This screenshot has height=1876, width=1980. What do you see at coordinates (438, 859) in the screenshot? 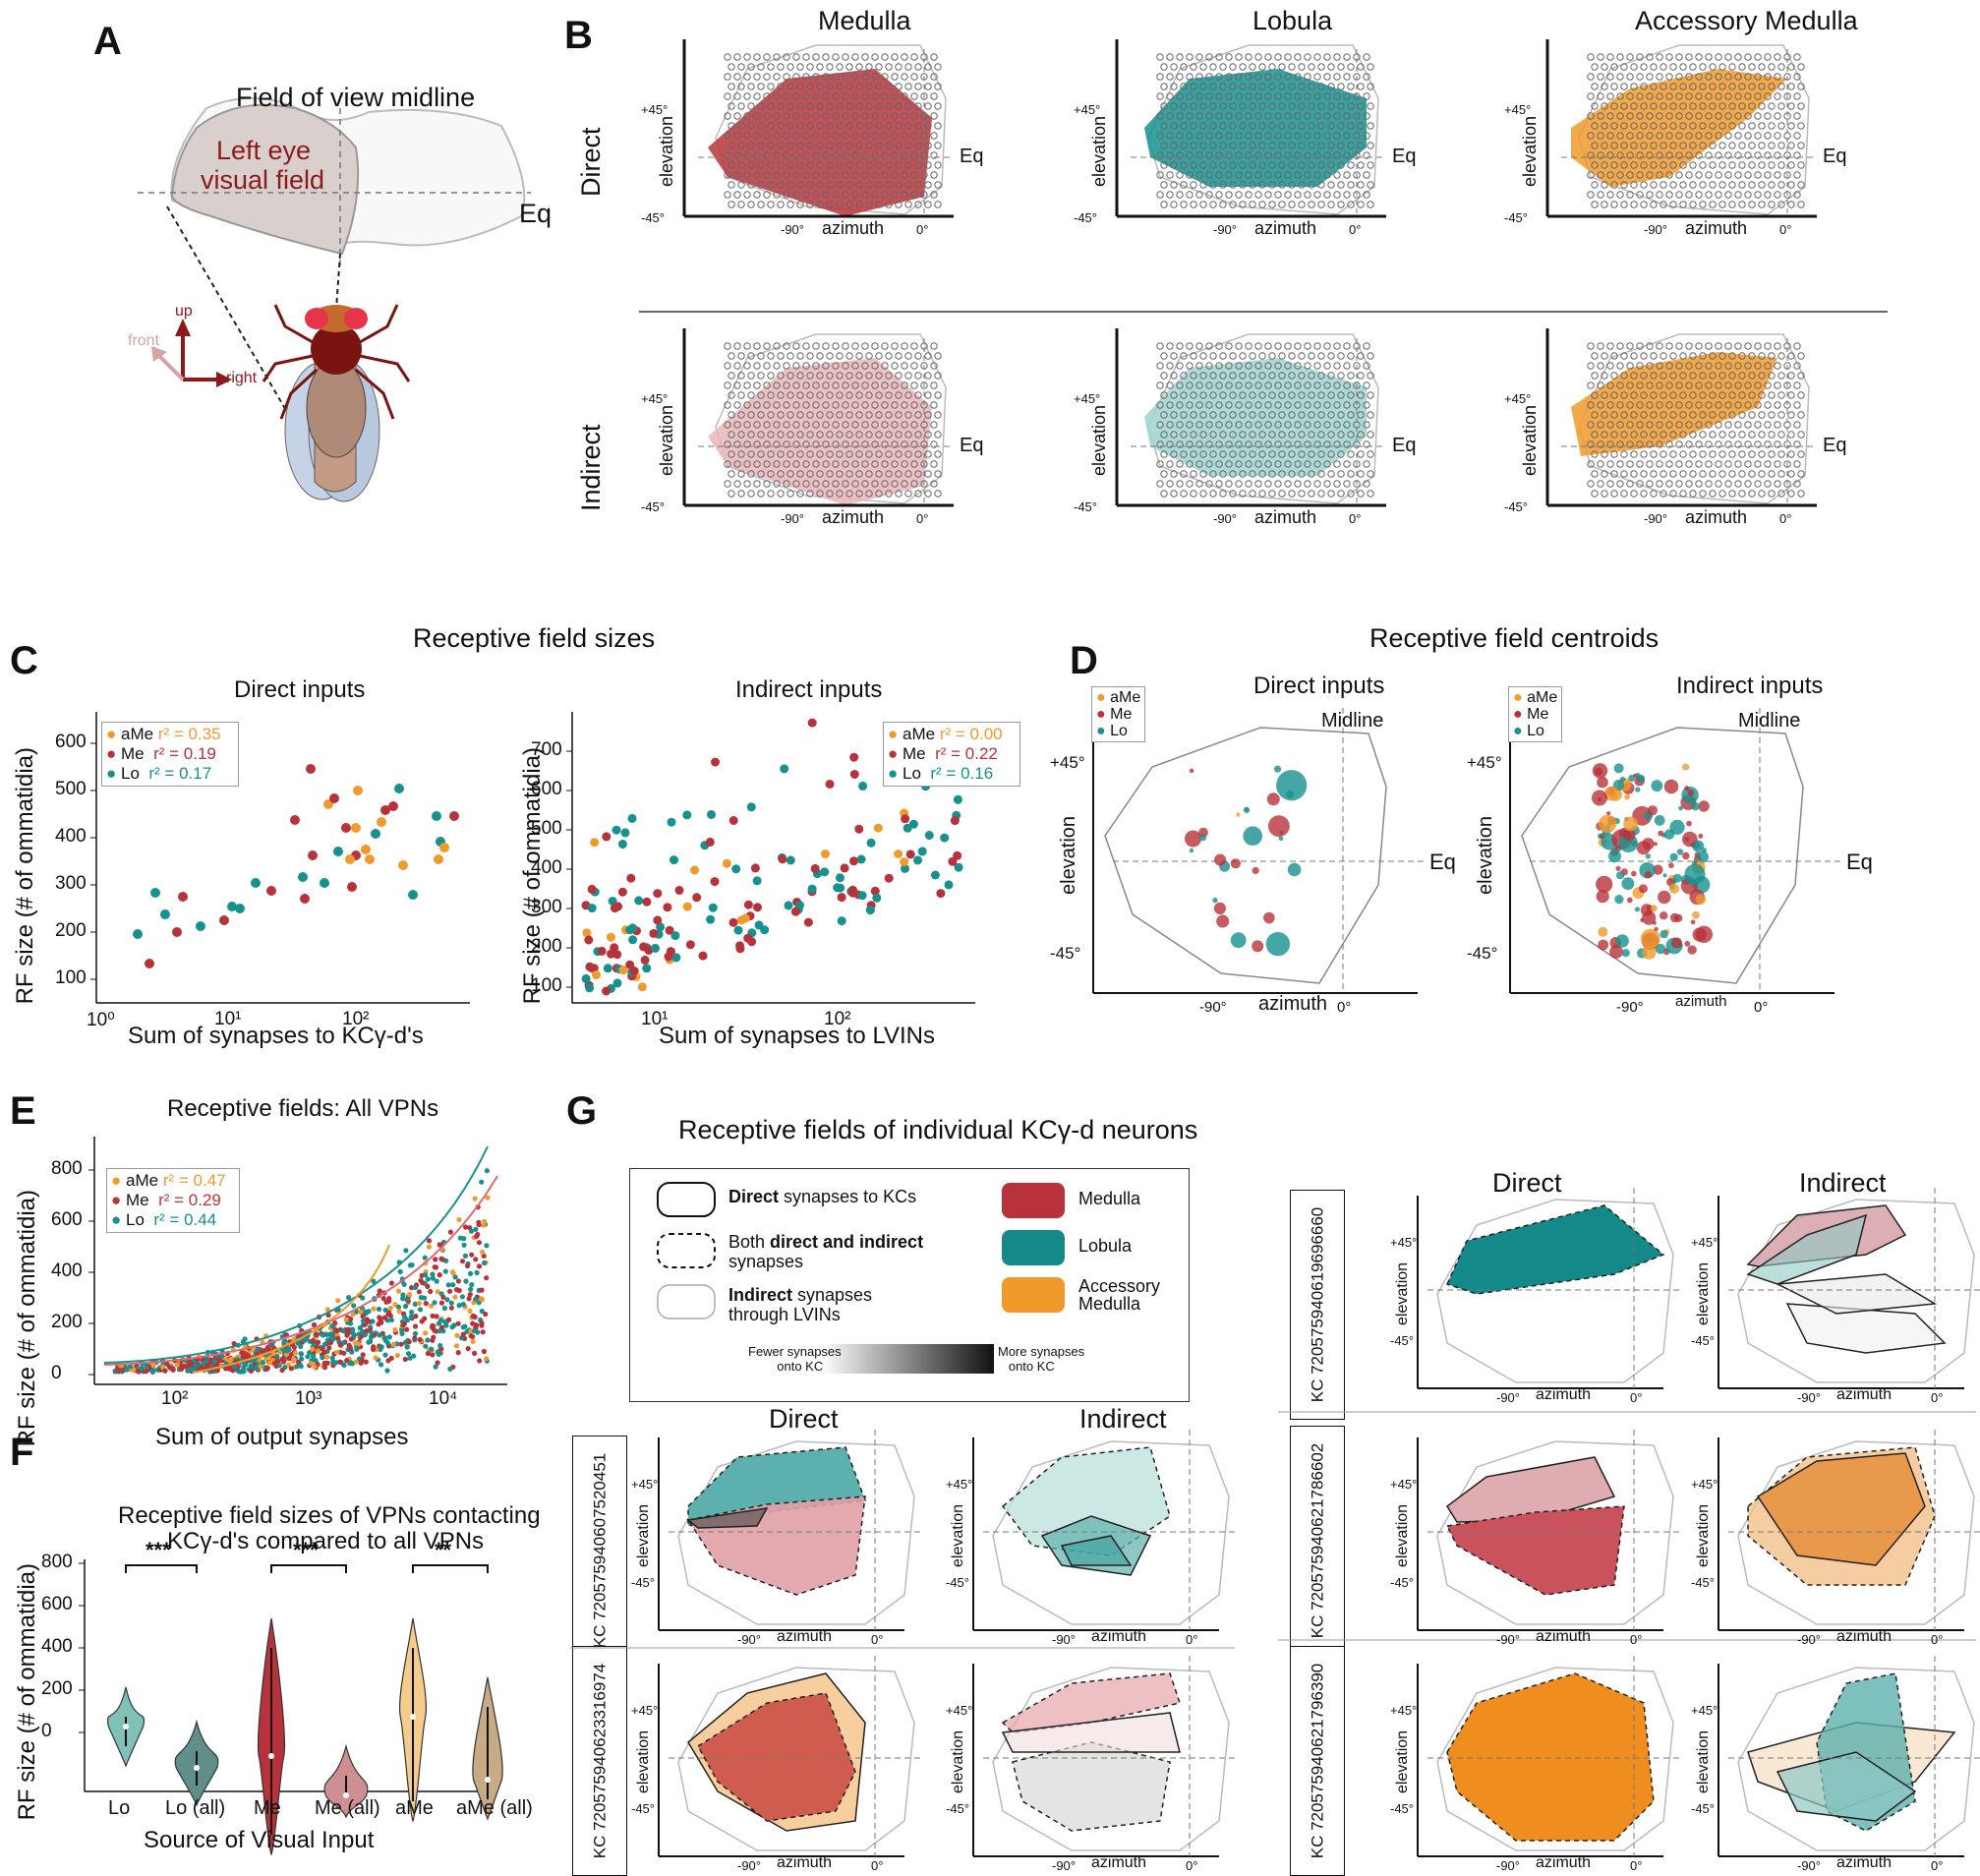
I see `c1-data-point` at bounding box center [438, 859].